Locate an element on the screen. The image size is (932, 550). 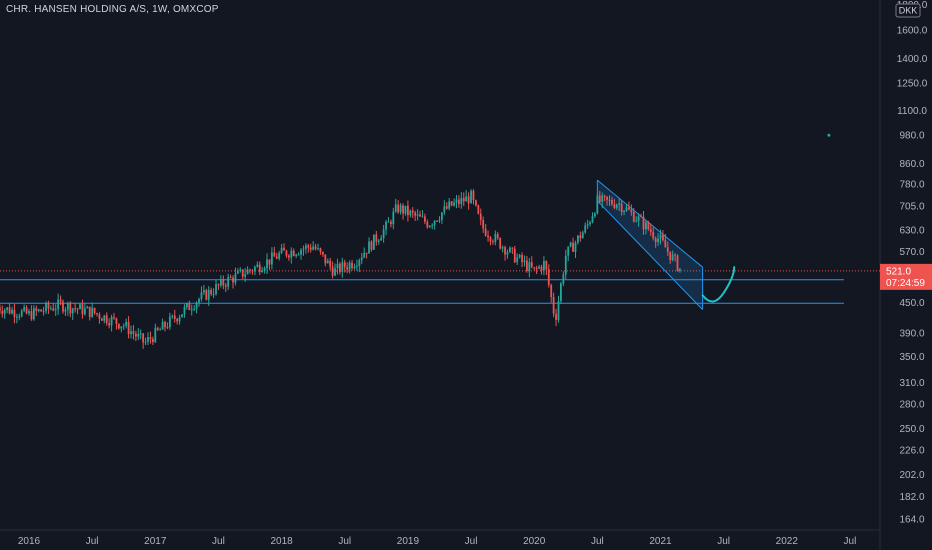
y-tick-label: 450.0 is located at coordinates (911, 303).